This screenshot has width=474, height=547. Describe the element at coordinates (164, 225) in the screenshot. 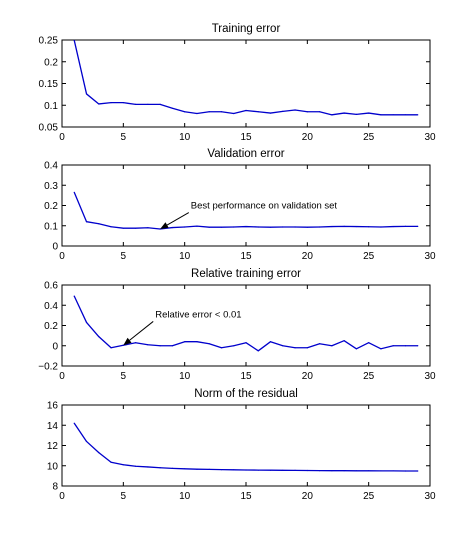

I see `annotation-arrowhead` at that location.